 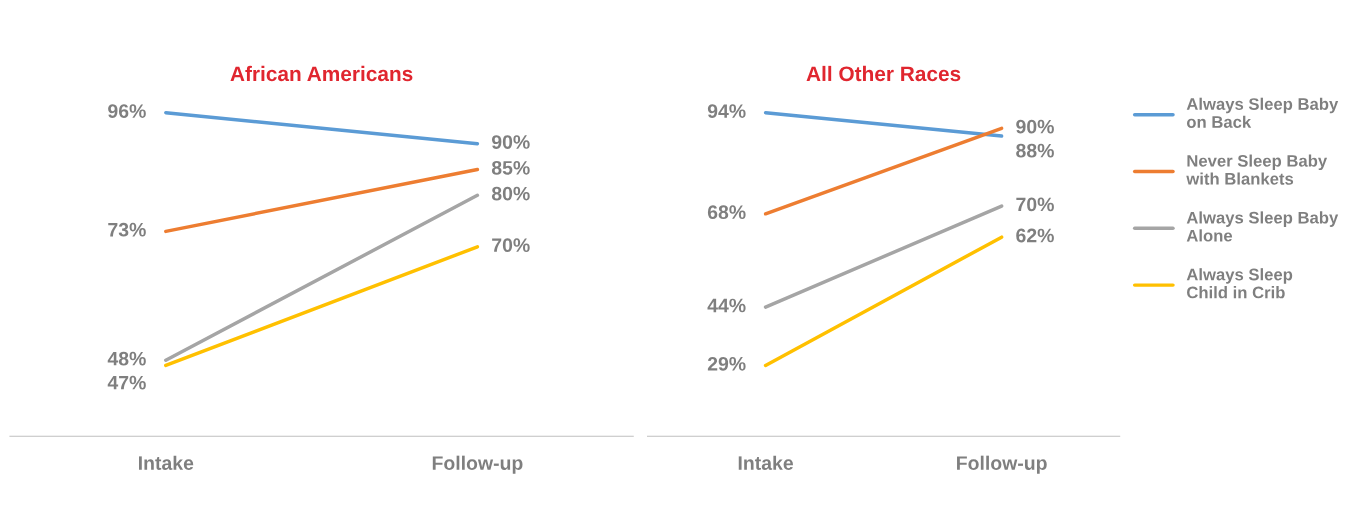 I want to click on data-label: 48%, so click(x=126, y=358).